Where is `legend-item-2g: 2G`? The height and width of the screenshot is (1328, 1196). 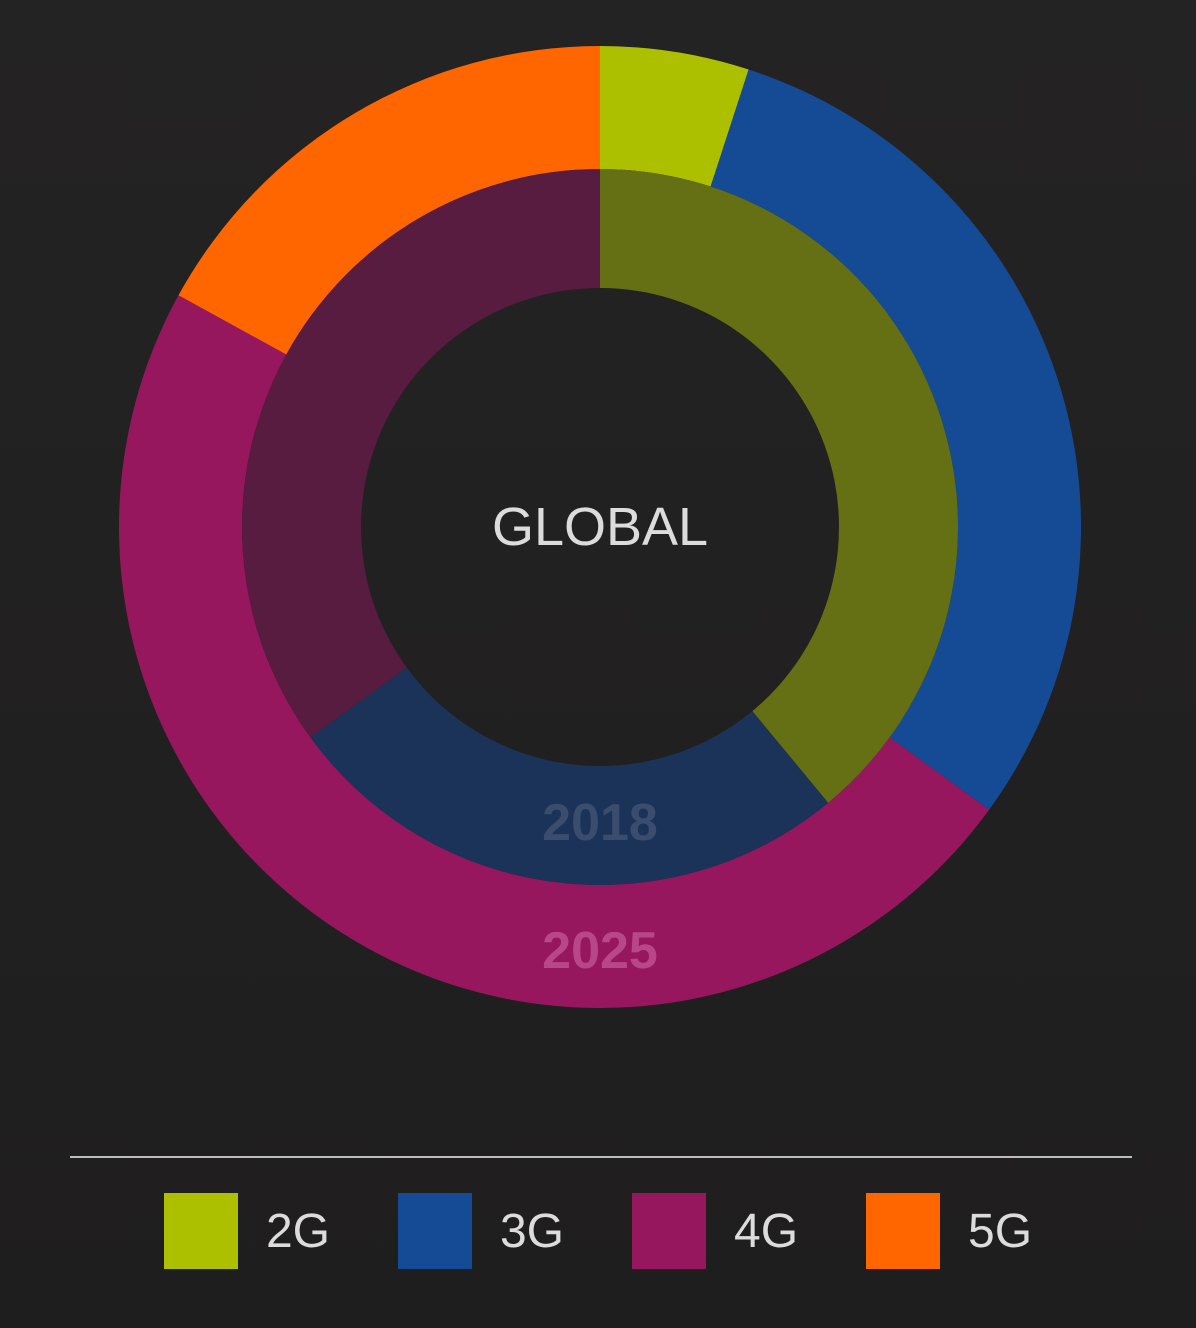 legend-item-2g: 2G is located at coordinates (246, 1231).